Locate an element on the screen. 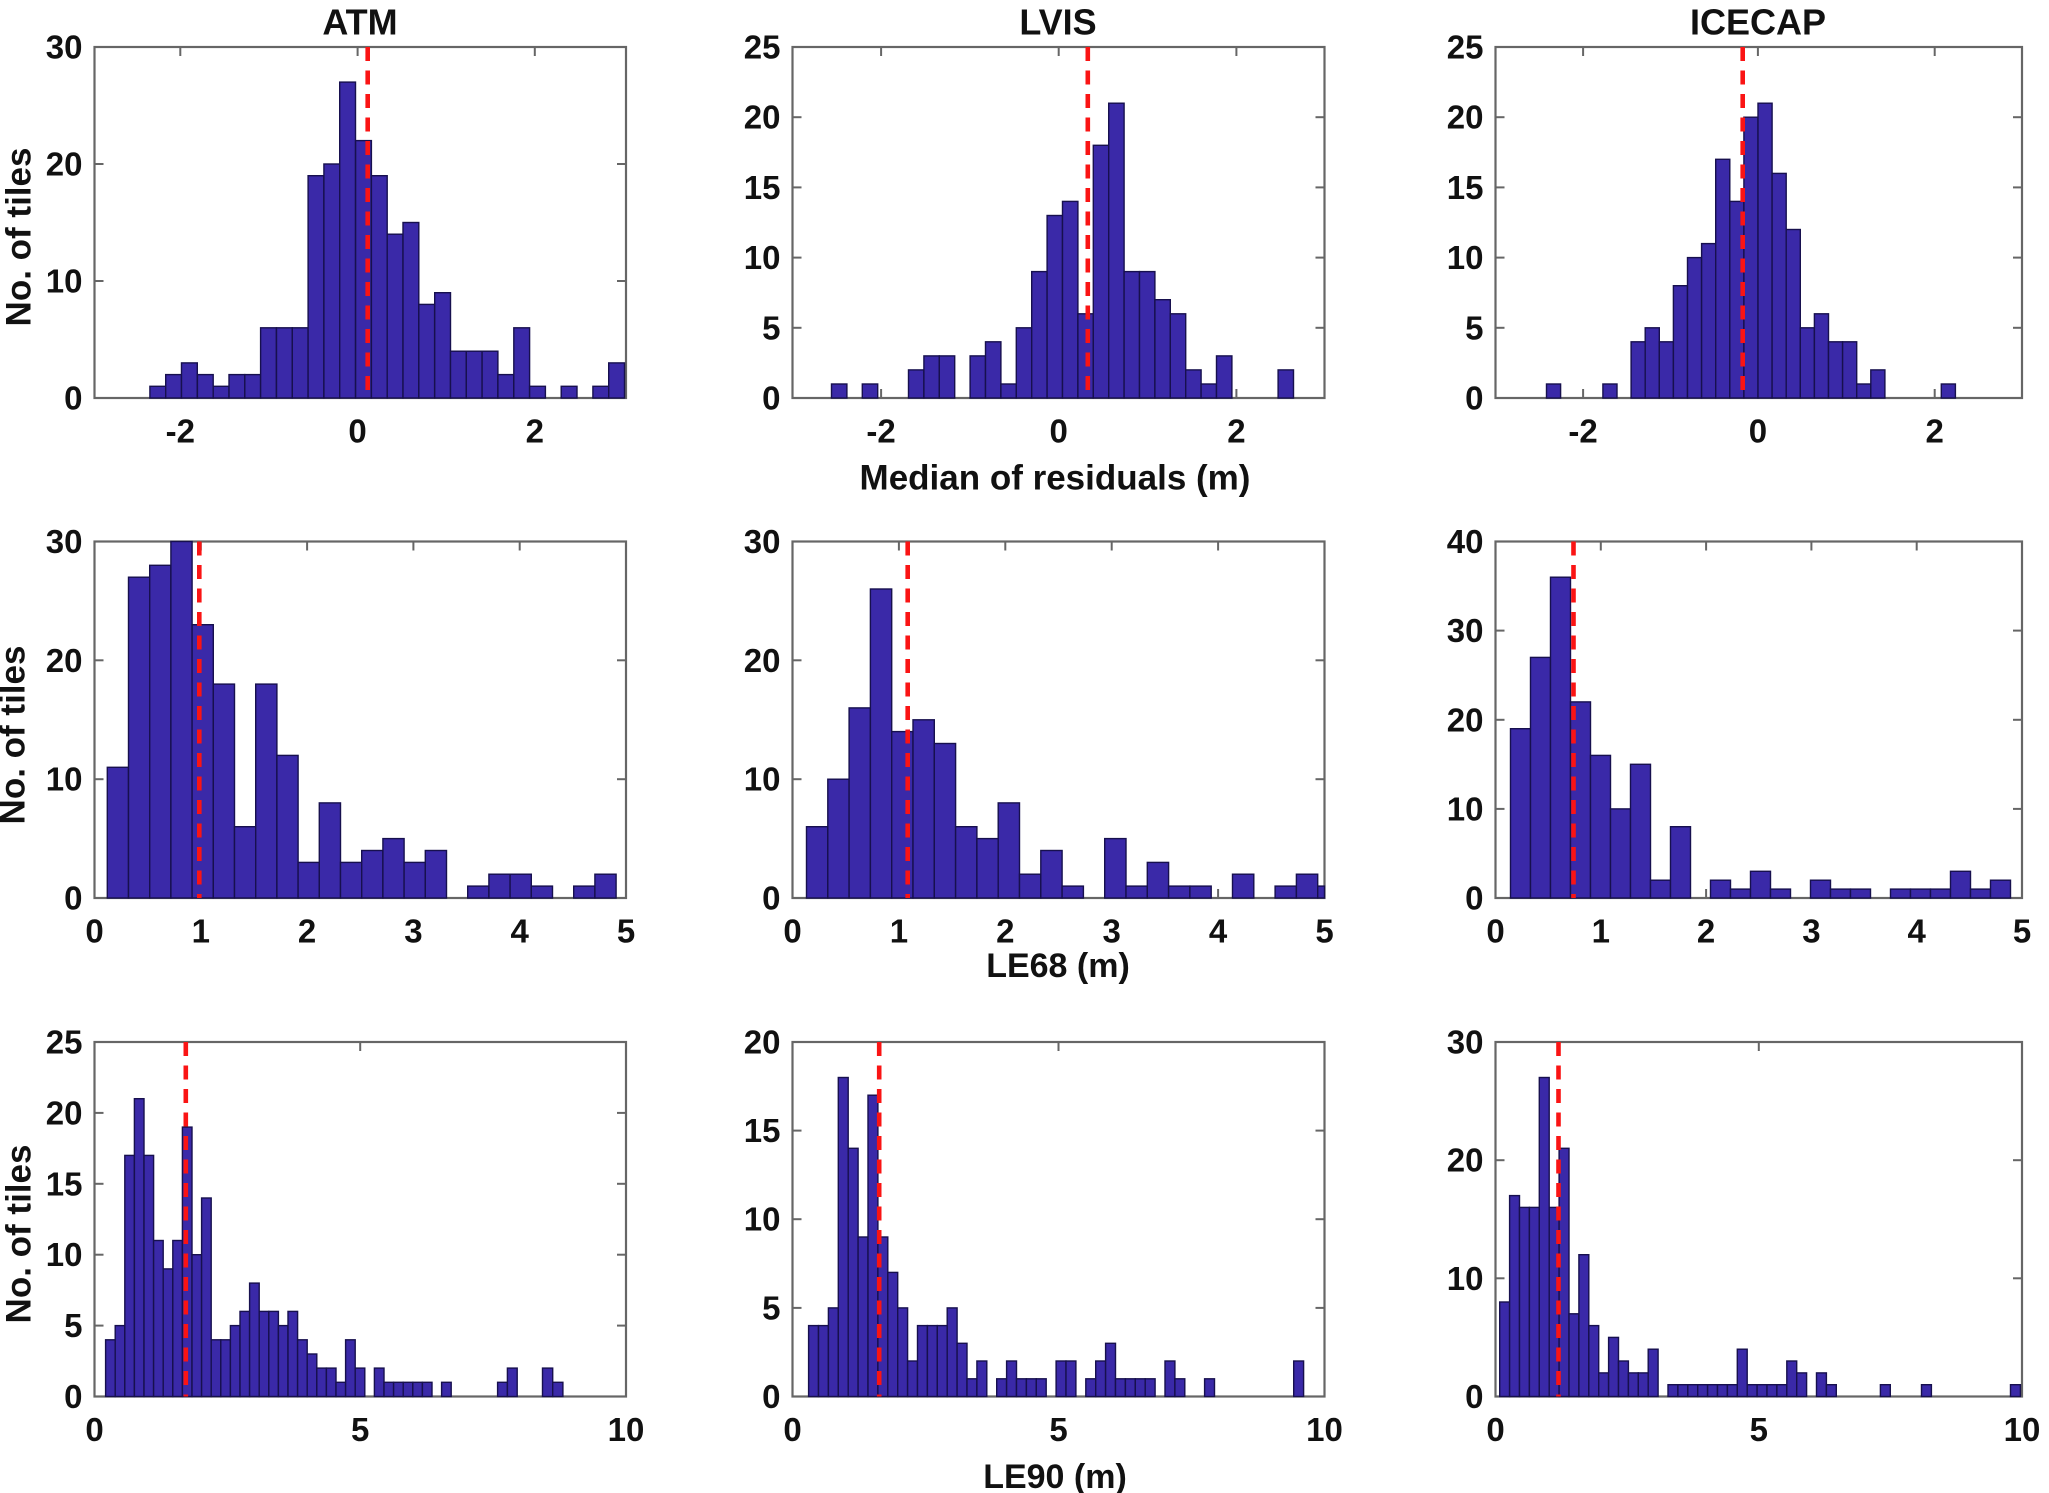  svg-text: ICECAP is located at coordinates (1758, 22).